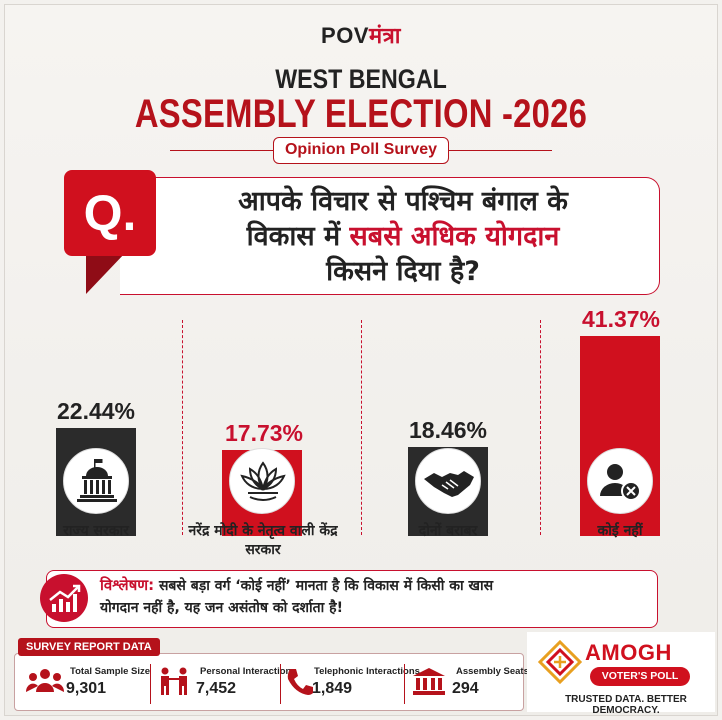 This screenshot has height=720, width=722. Describe the element at coordinates (174, 681) in the screenshot. I see `two-persons-icon` at that location.